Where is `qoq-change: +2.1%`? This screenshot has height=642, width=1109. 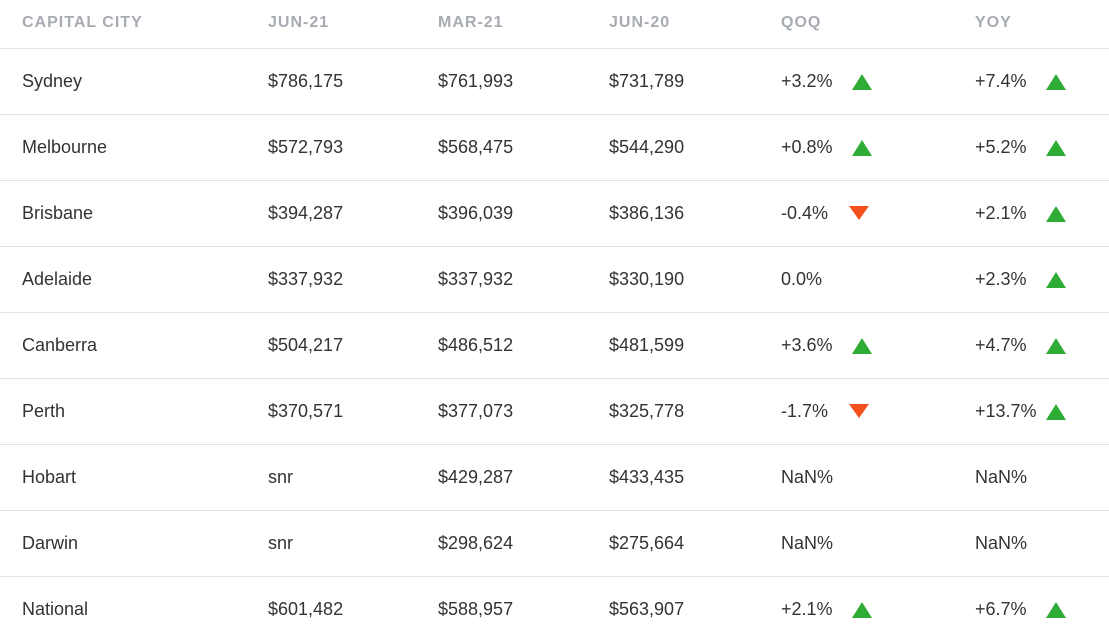
qoq-change: +2.1% is located at coordinates (807, 609).